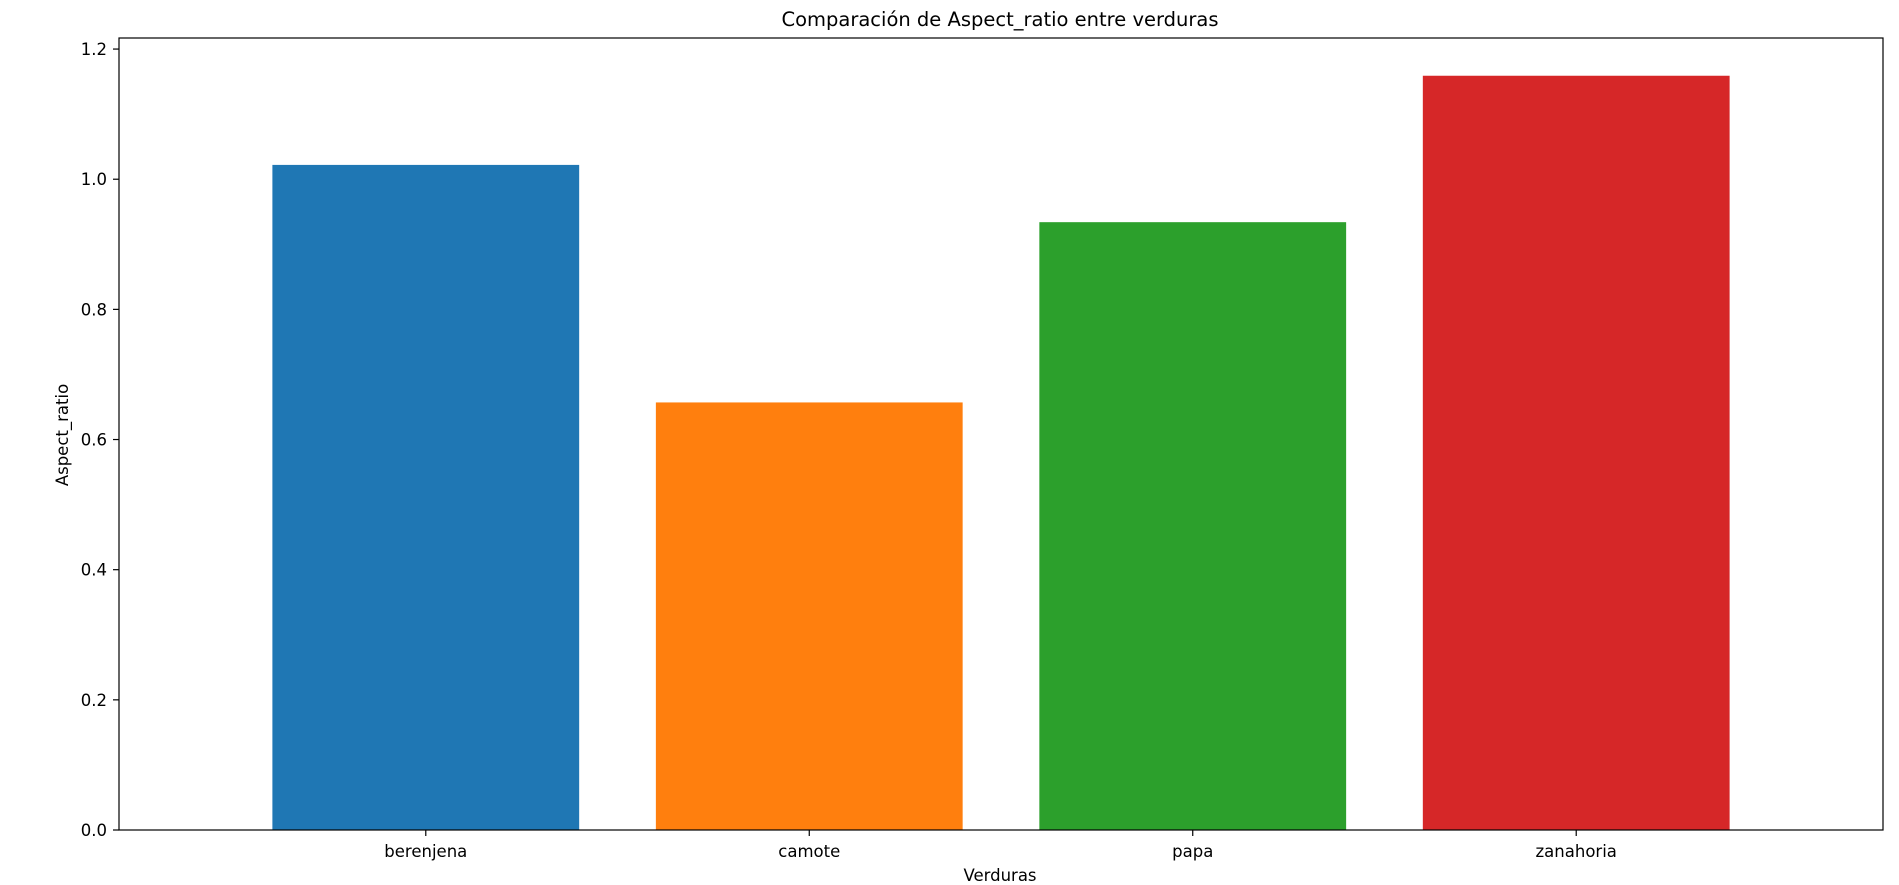  What do you see at coordinates (1000, 845) in the screenshot?
I see `x-axis: berenjena camote papa zanahoria` at bounding box center [1000, 845].